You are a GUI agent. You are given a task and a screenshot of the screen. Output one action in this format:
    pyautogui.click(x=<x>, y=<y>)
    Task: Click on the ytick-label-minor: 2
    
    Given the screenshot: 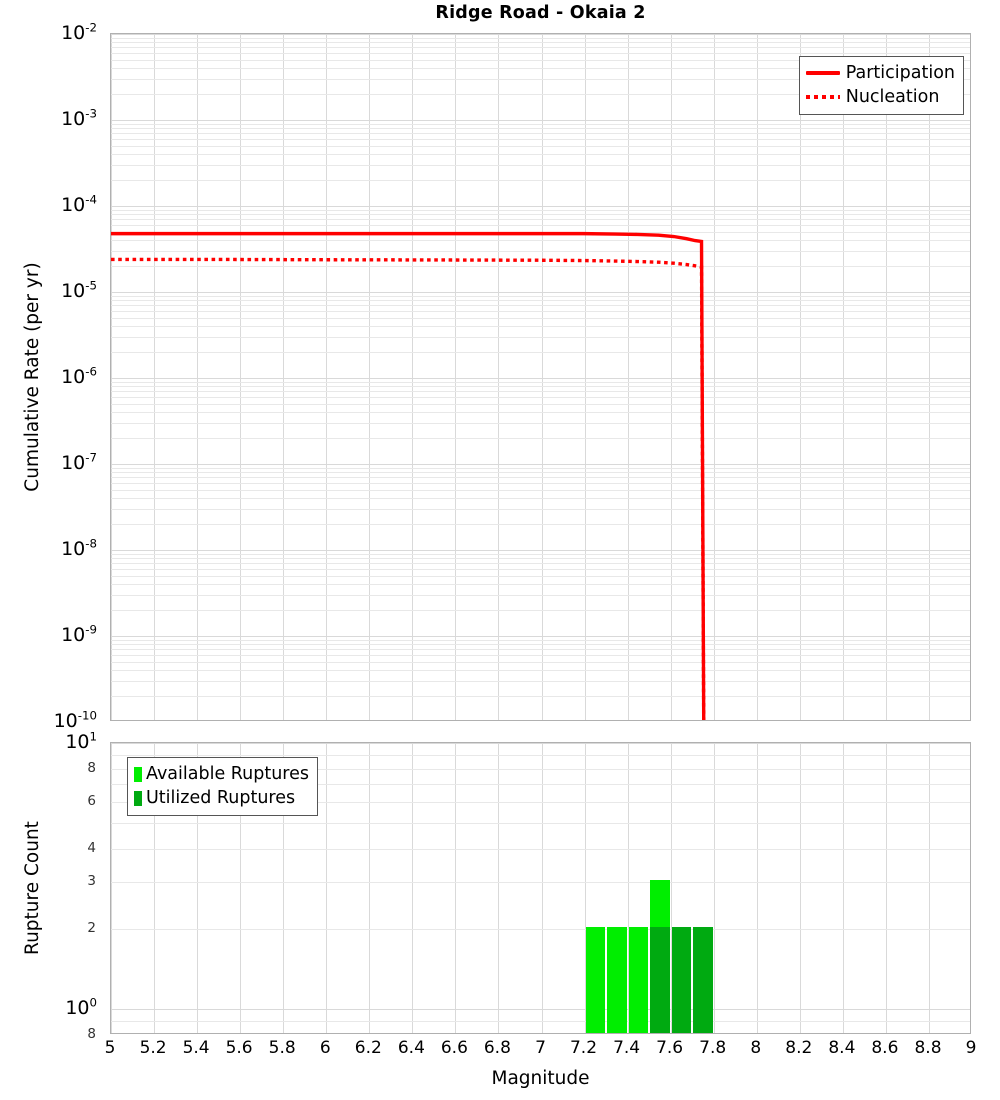 What is the action you would take?
    pyautogui.click(x=91, y=928)
    